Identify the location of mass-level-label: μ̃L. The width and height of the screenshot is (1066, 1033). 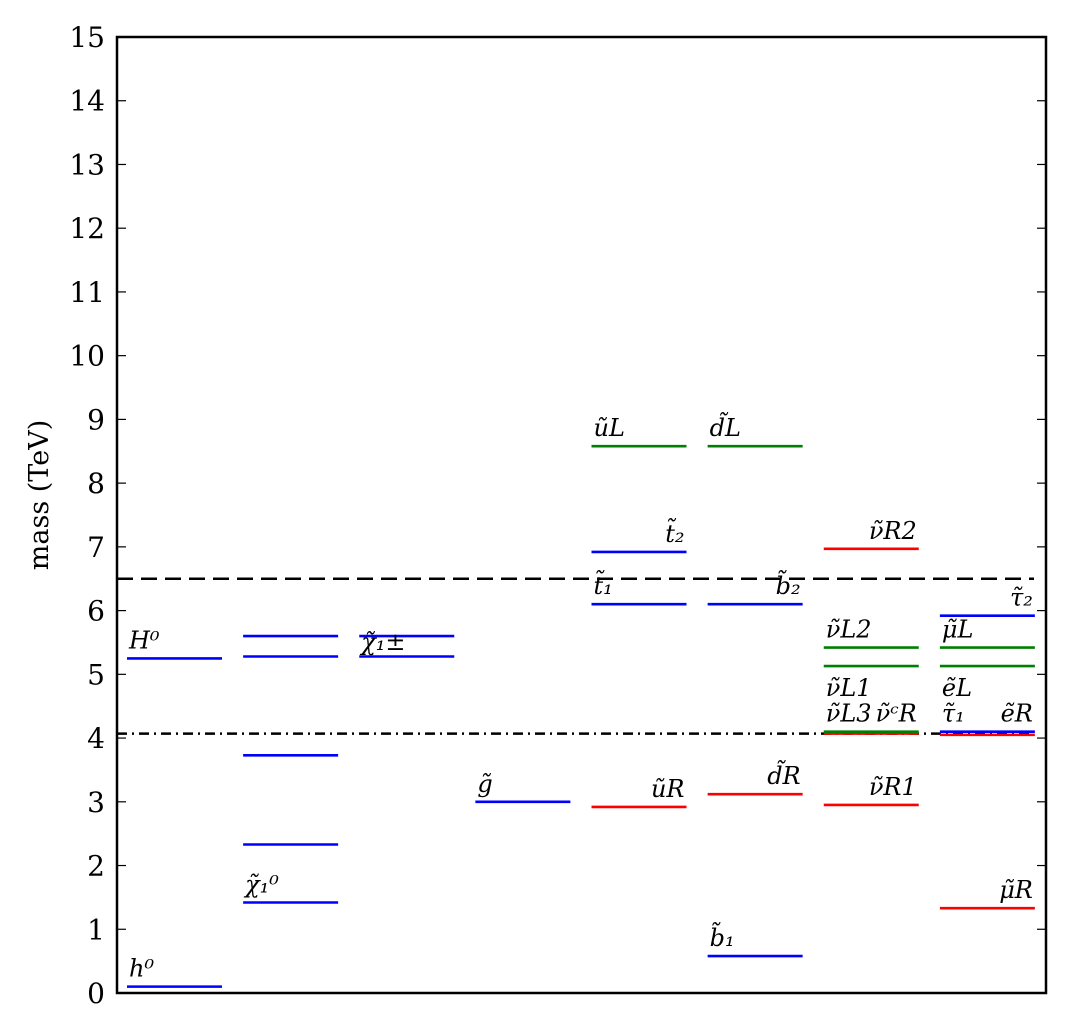
(958, 630).